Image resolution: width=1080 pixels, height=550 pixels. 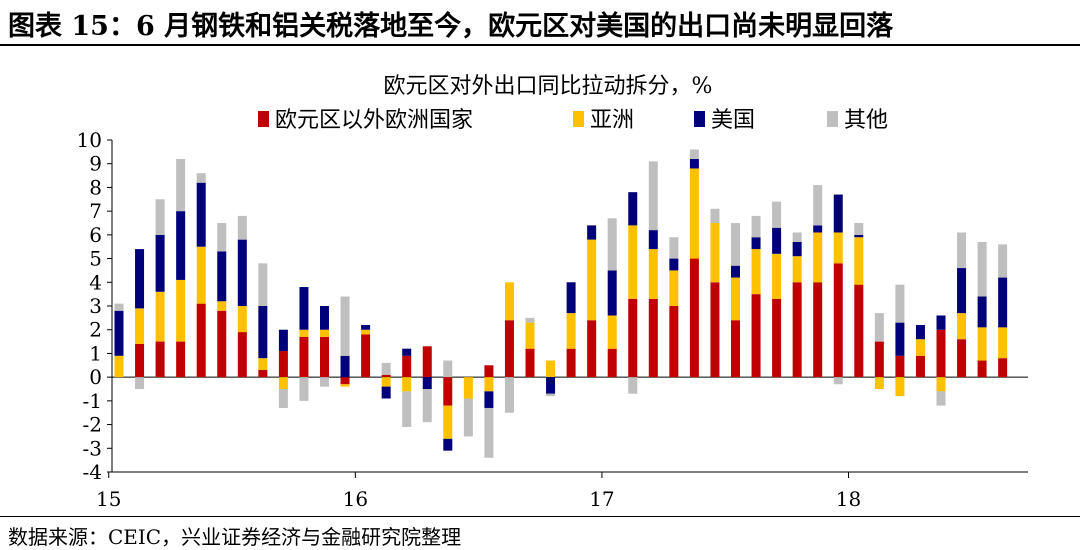 What do you see at coordinates (733, 120) in the screenshot?
I see `legend-label-2: 美国` at bounding box center [733, 120].